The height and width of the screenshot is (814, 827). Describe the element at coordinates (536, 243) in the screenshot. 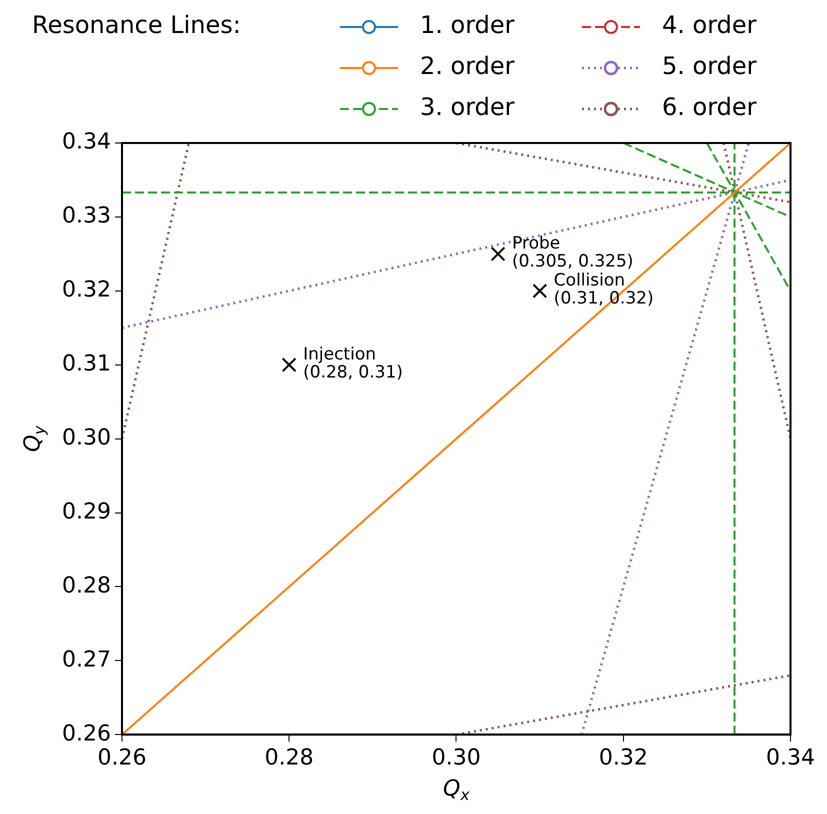

I see `annotation: Probe` at that location.